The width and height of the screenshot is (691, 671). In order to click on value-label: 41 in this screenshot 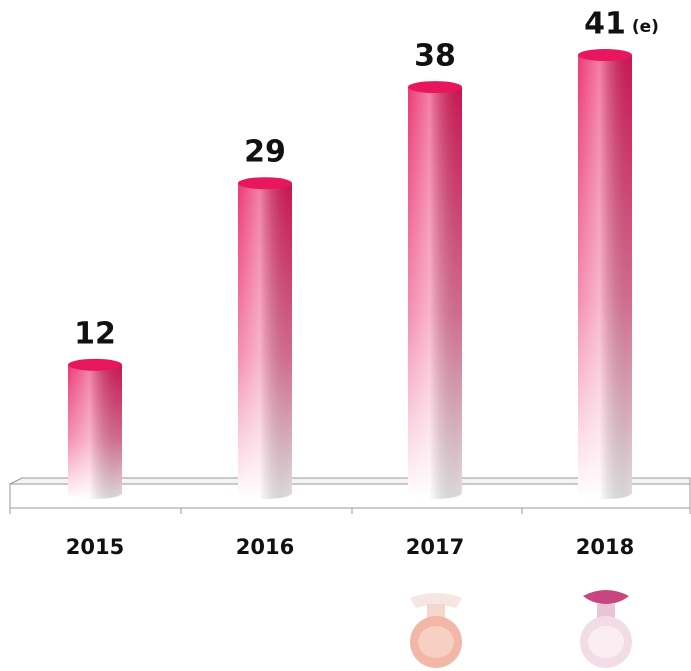, I will do `click(605, 24)`.